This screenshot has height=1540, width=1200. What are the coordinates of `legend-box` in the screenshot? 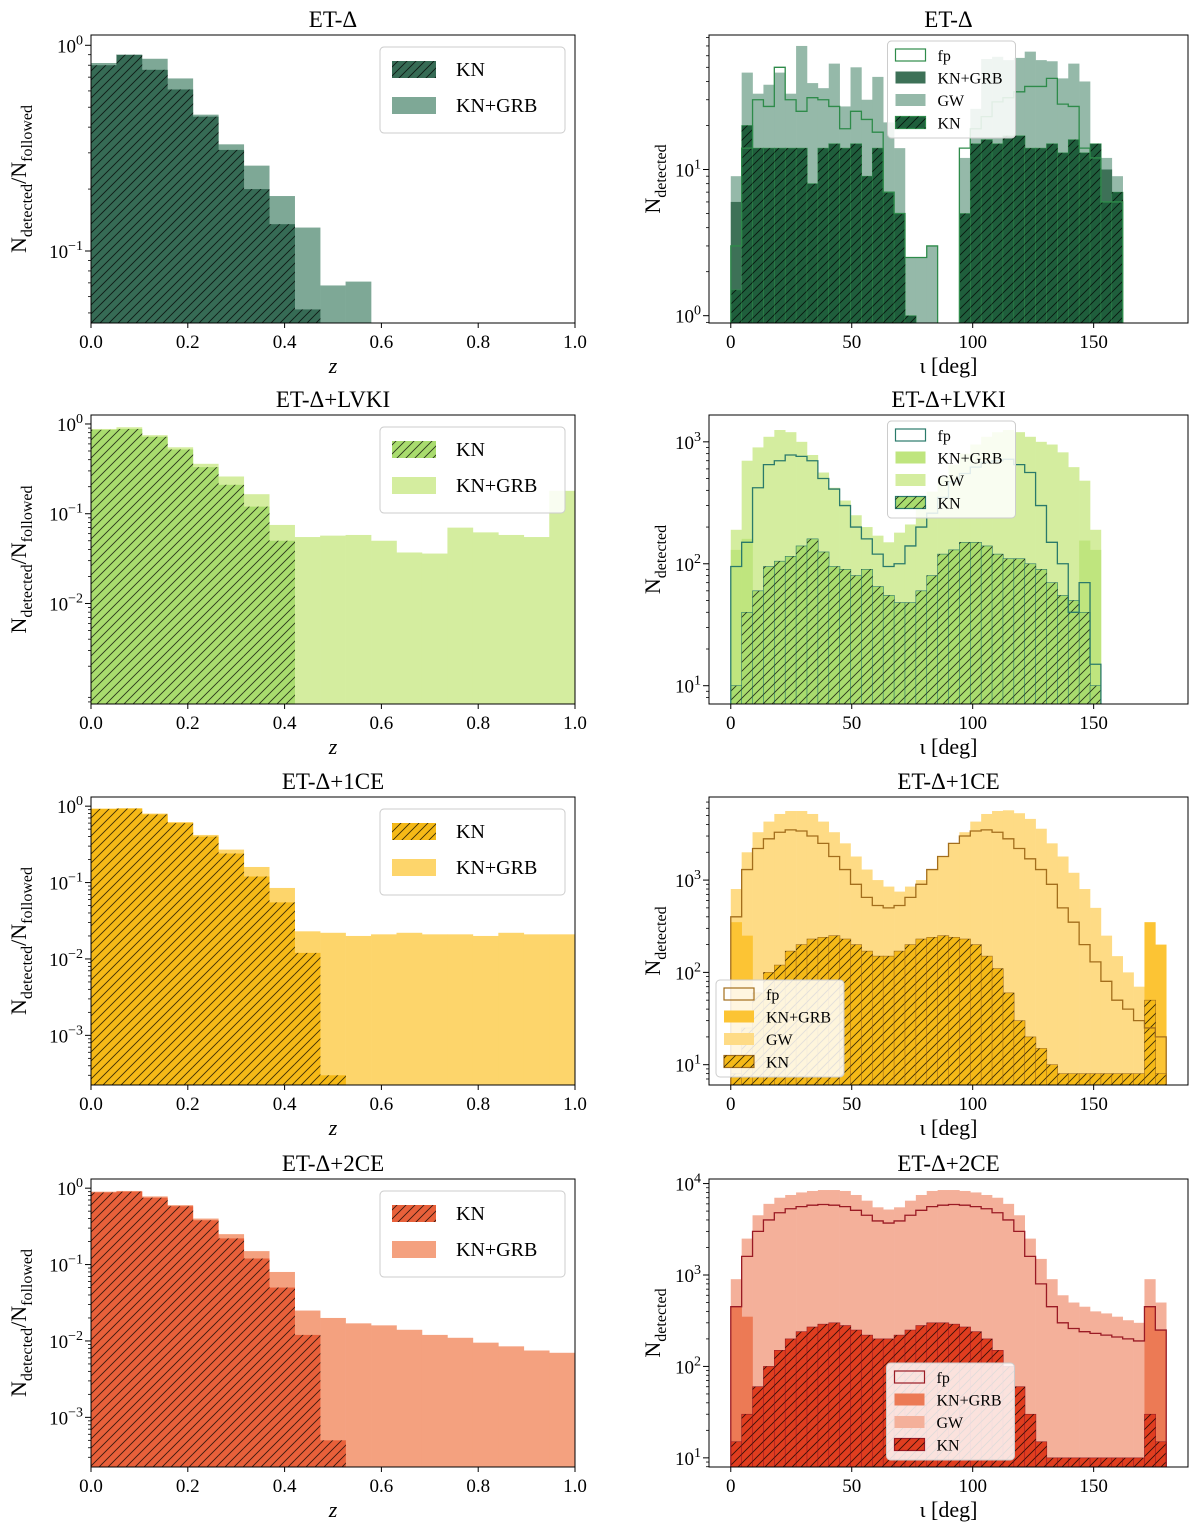 It's located at (951, 89).